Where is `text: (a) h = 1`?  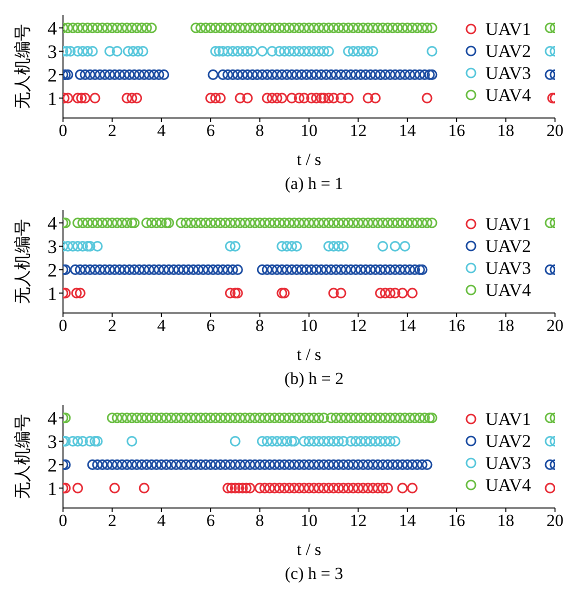 text: (a) h = 1 is located at coordinates (314, 184).